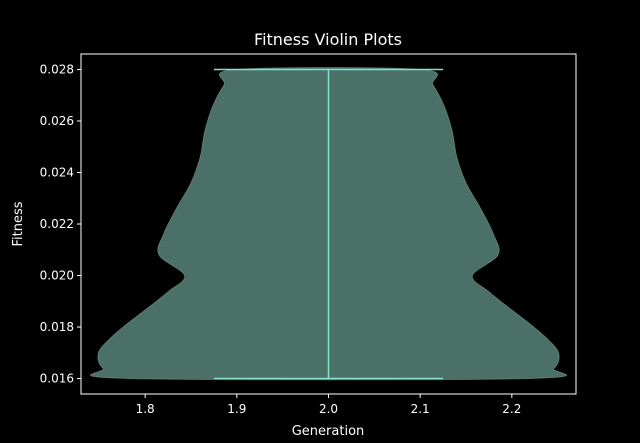 This screenshot has width=640, height=443. Describe the element at coordinates (18, 223) in the screenshot. I see `y-axis-label: Fitness` at that location.